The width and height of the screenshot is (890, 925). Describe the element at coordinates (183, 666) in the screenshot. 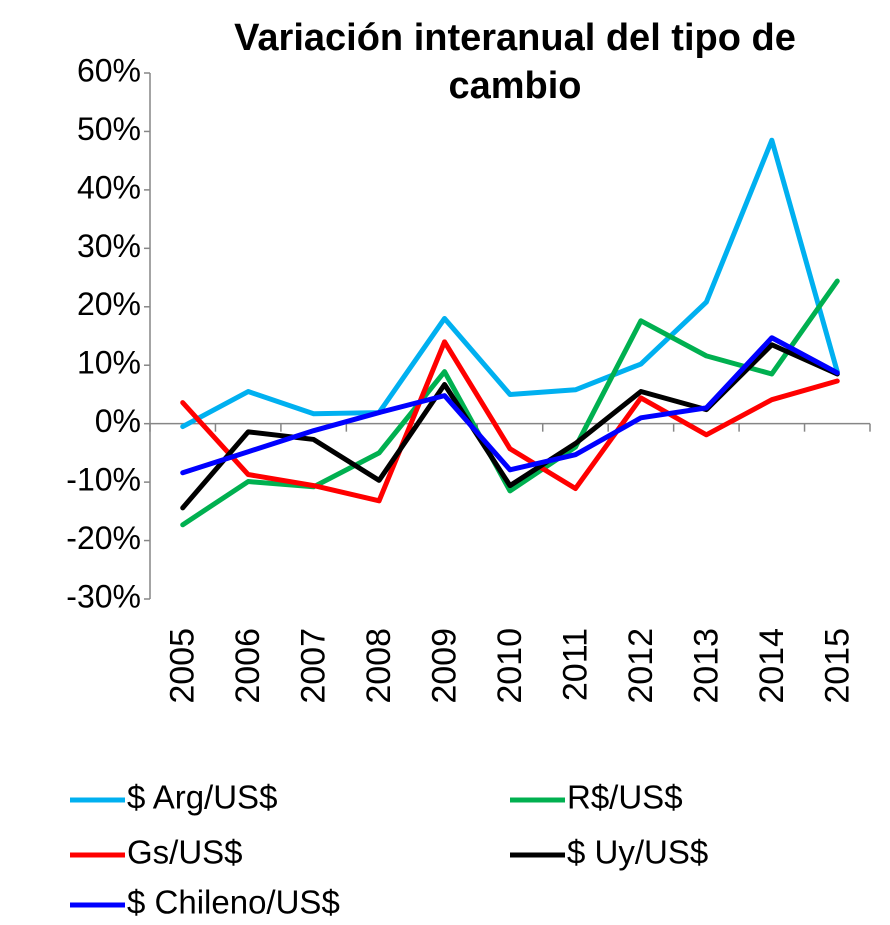

I see `x-tick-label: 2005` at that location.